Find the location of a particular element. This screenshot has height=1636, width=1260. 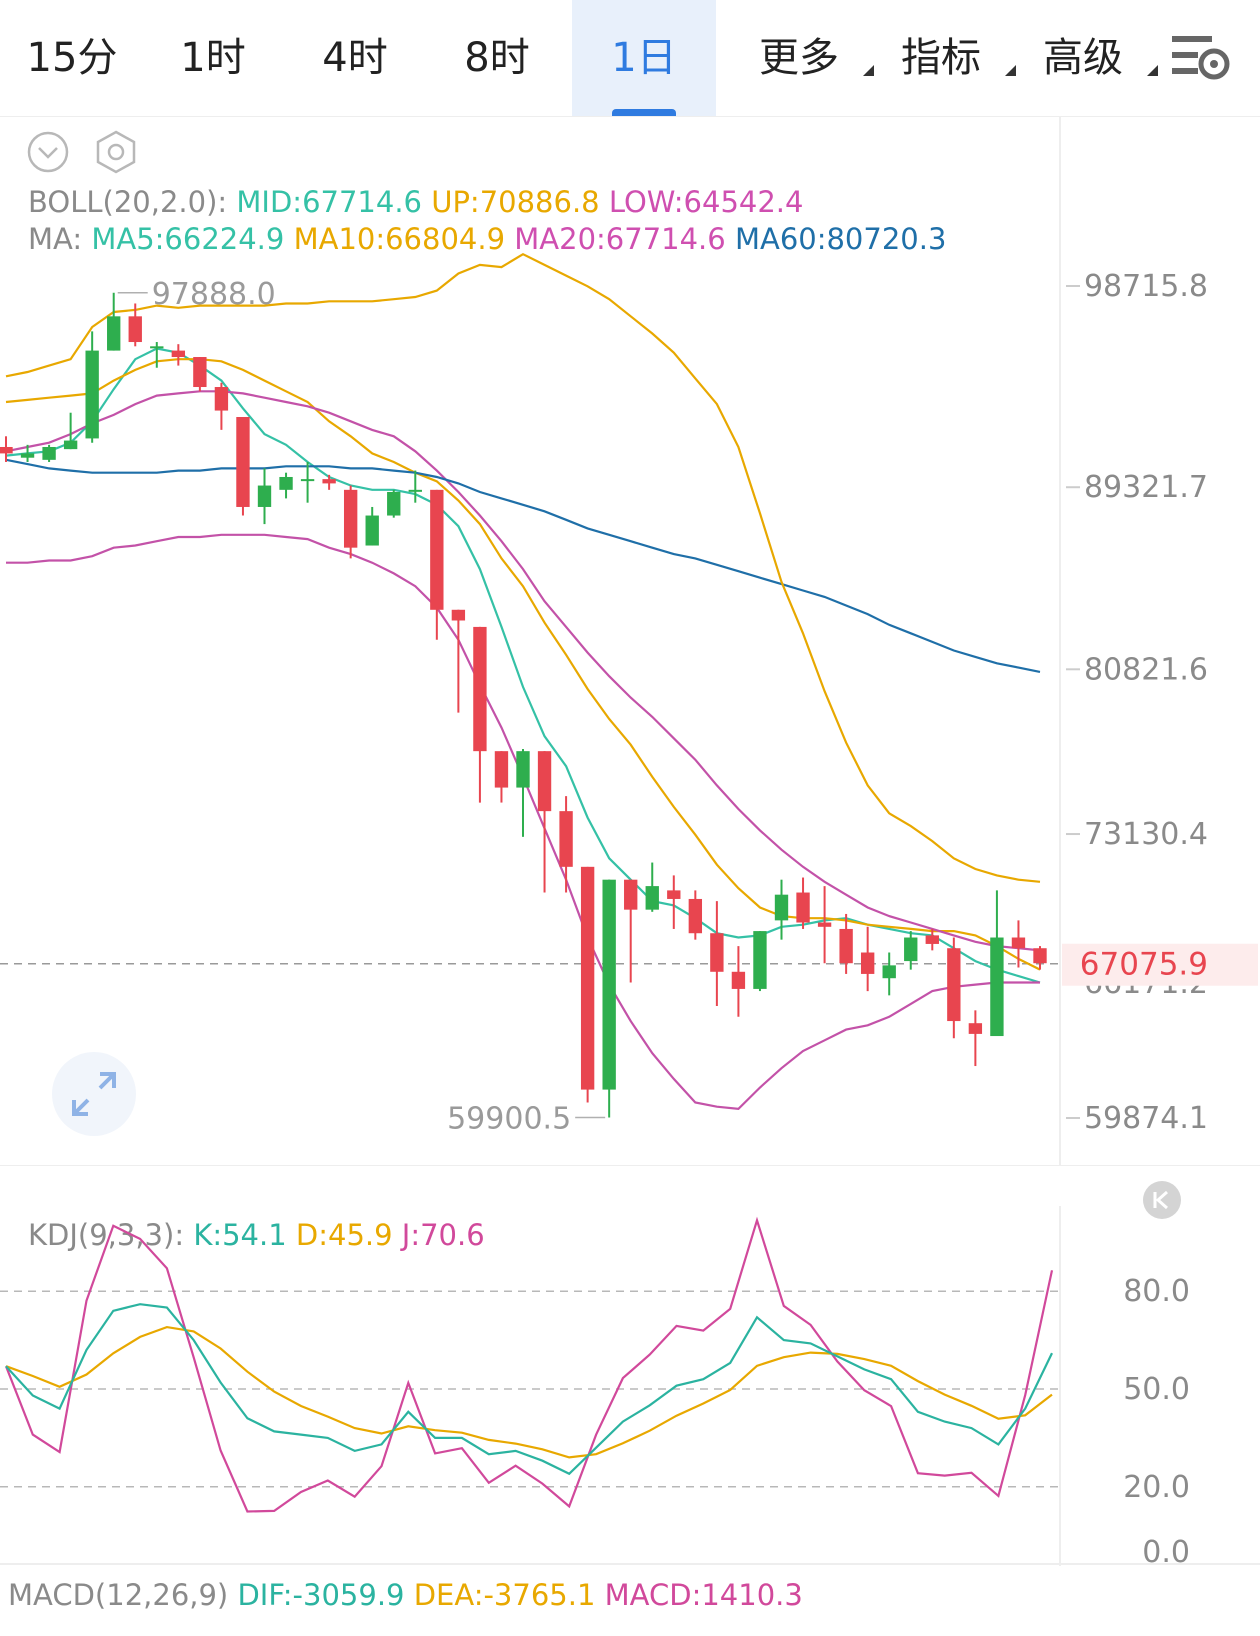

scroll-to-latest-button is located at coordinates (1162, 1200).